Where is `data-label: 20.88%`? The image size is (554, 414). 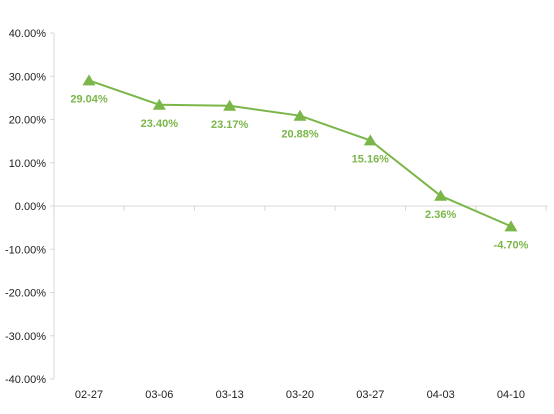 data-label: 20.88% is located at coordinates (300, 135).